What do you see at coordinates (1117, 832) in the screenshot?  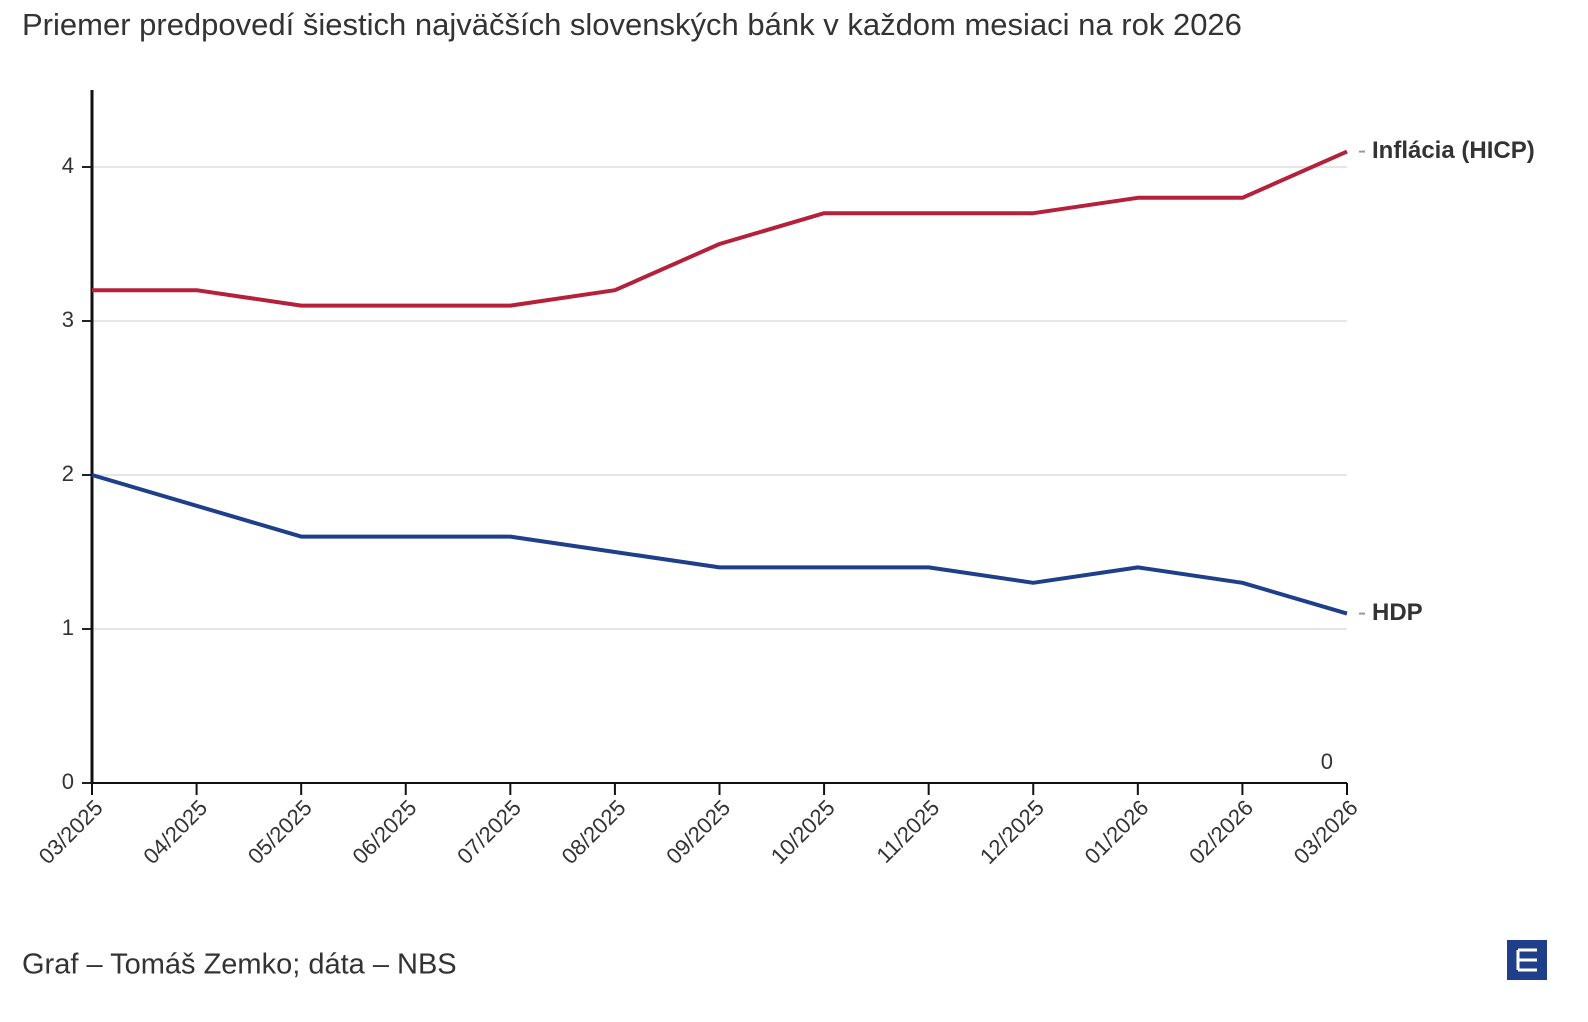 I see `x-tick-label: 01/2026` at bounding box center [1117, 832].